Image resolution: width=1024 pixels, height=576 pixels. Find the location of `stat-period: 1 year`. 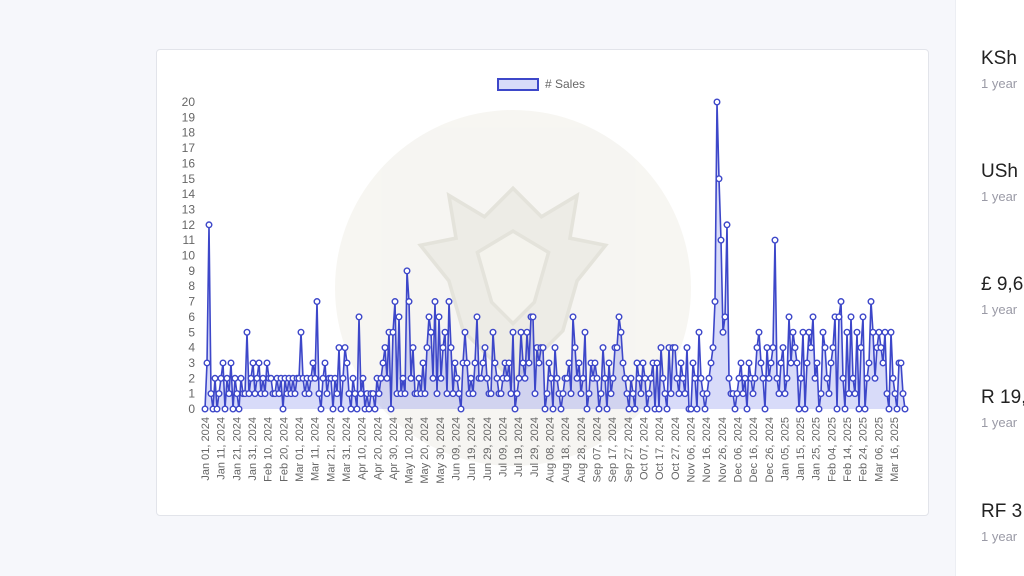

stat-period: 1 year is located at coordinates (999, 422).